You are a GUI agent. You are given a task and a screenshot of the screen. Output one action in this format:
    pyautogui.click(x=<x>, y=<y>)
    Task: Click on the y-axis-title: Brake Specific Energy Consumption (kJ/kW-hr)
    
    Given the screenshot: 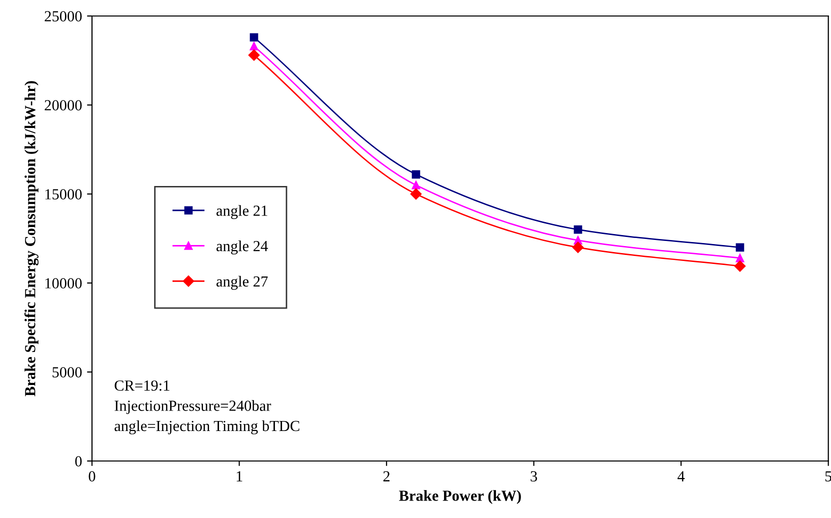 What is the action you would take?
    pyautogui.click(x=31, y=238)
    